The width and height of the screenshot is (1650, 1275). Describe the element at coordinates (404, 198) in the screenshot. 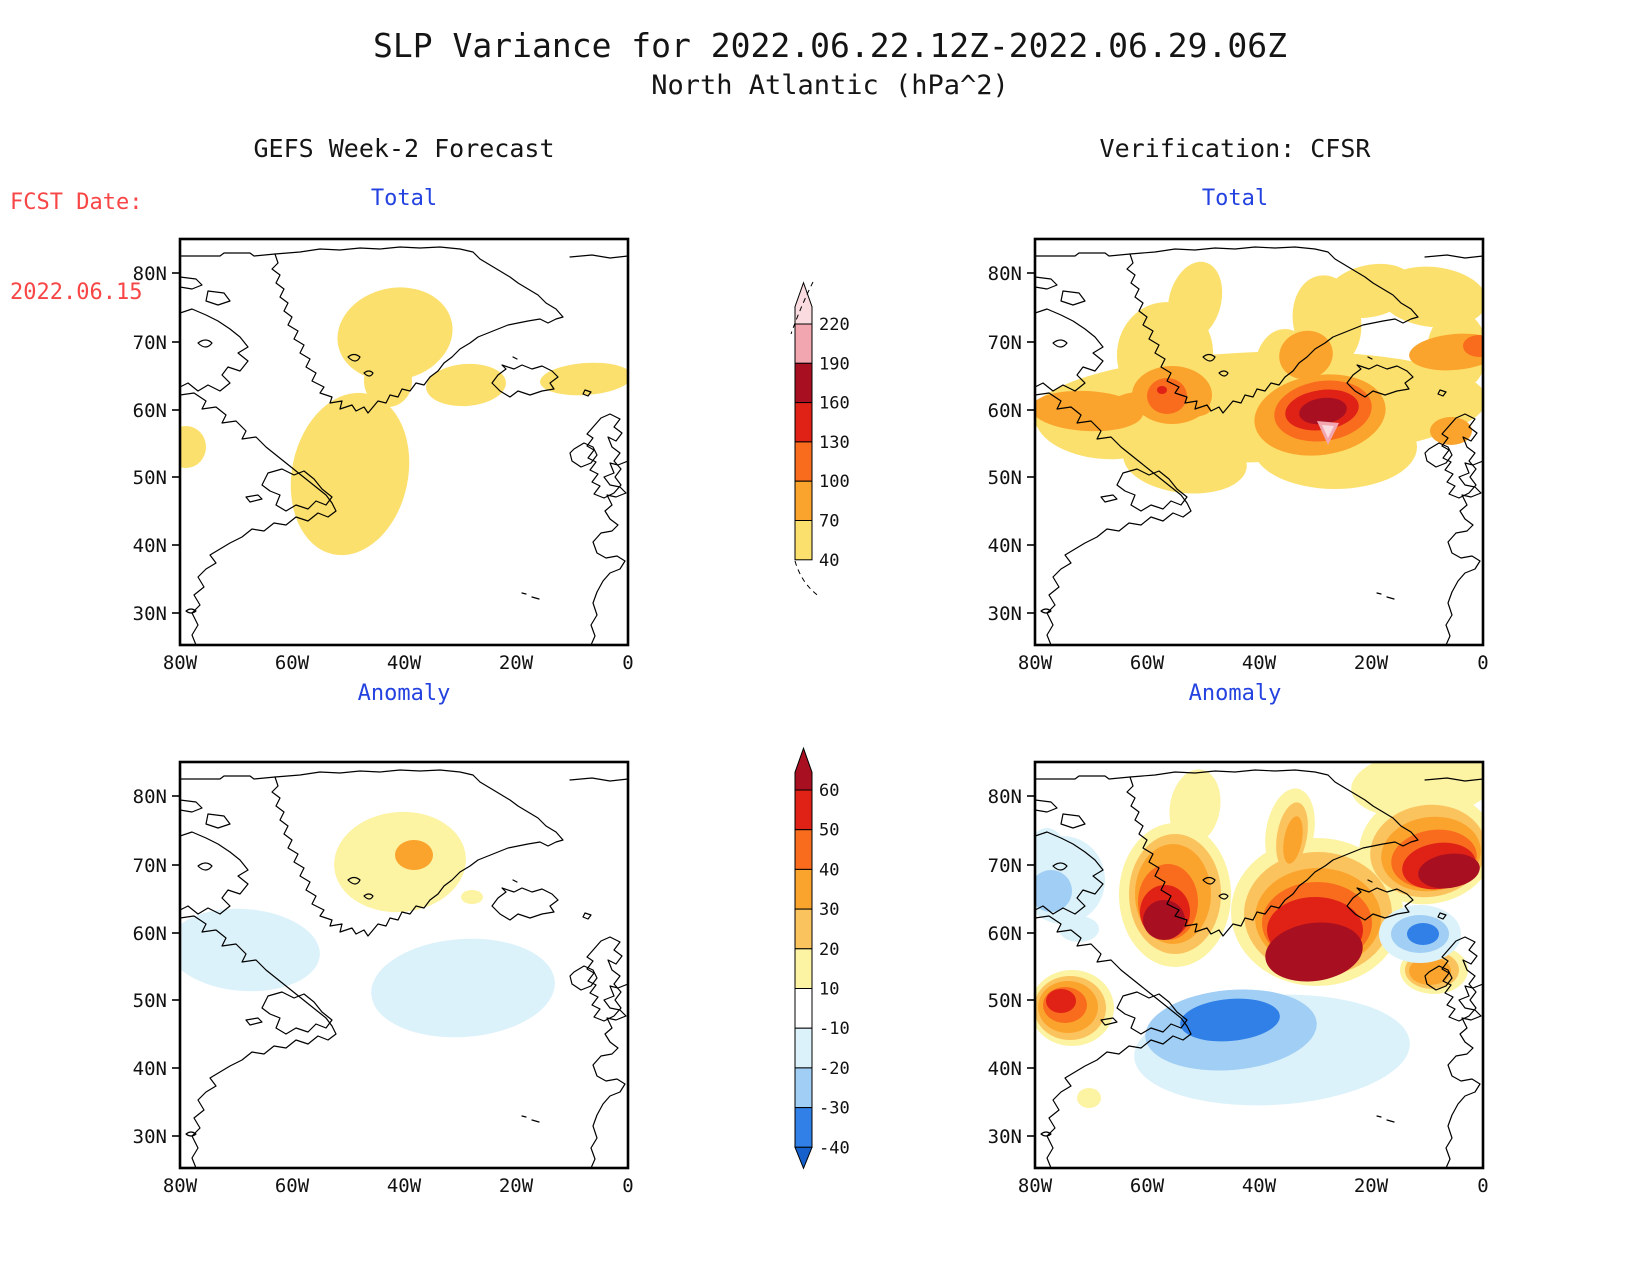

I see `panel-title-gefs-total: Total` at that location.